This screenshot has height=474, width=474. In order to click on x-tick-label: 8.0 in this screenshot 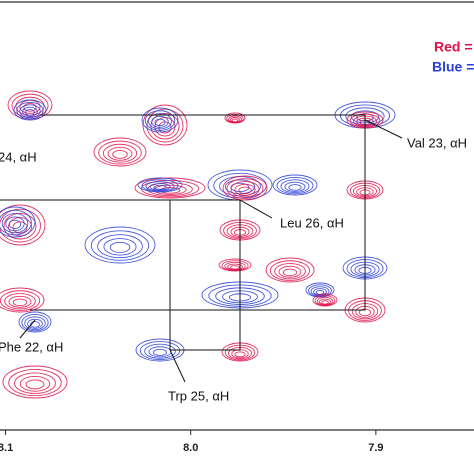, I will do `click(190, 448)`.